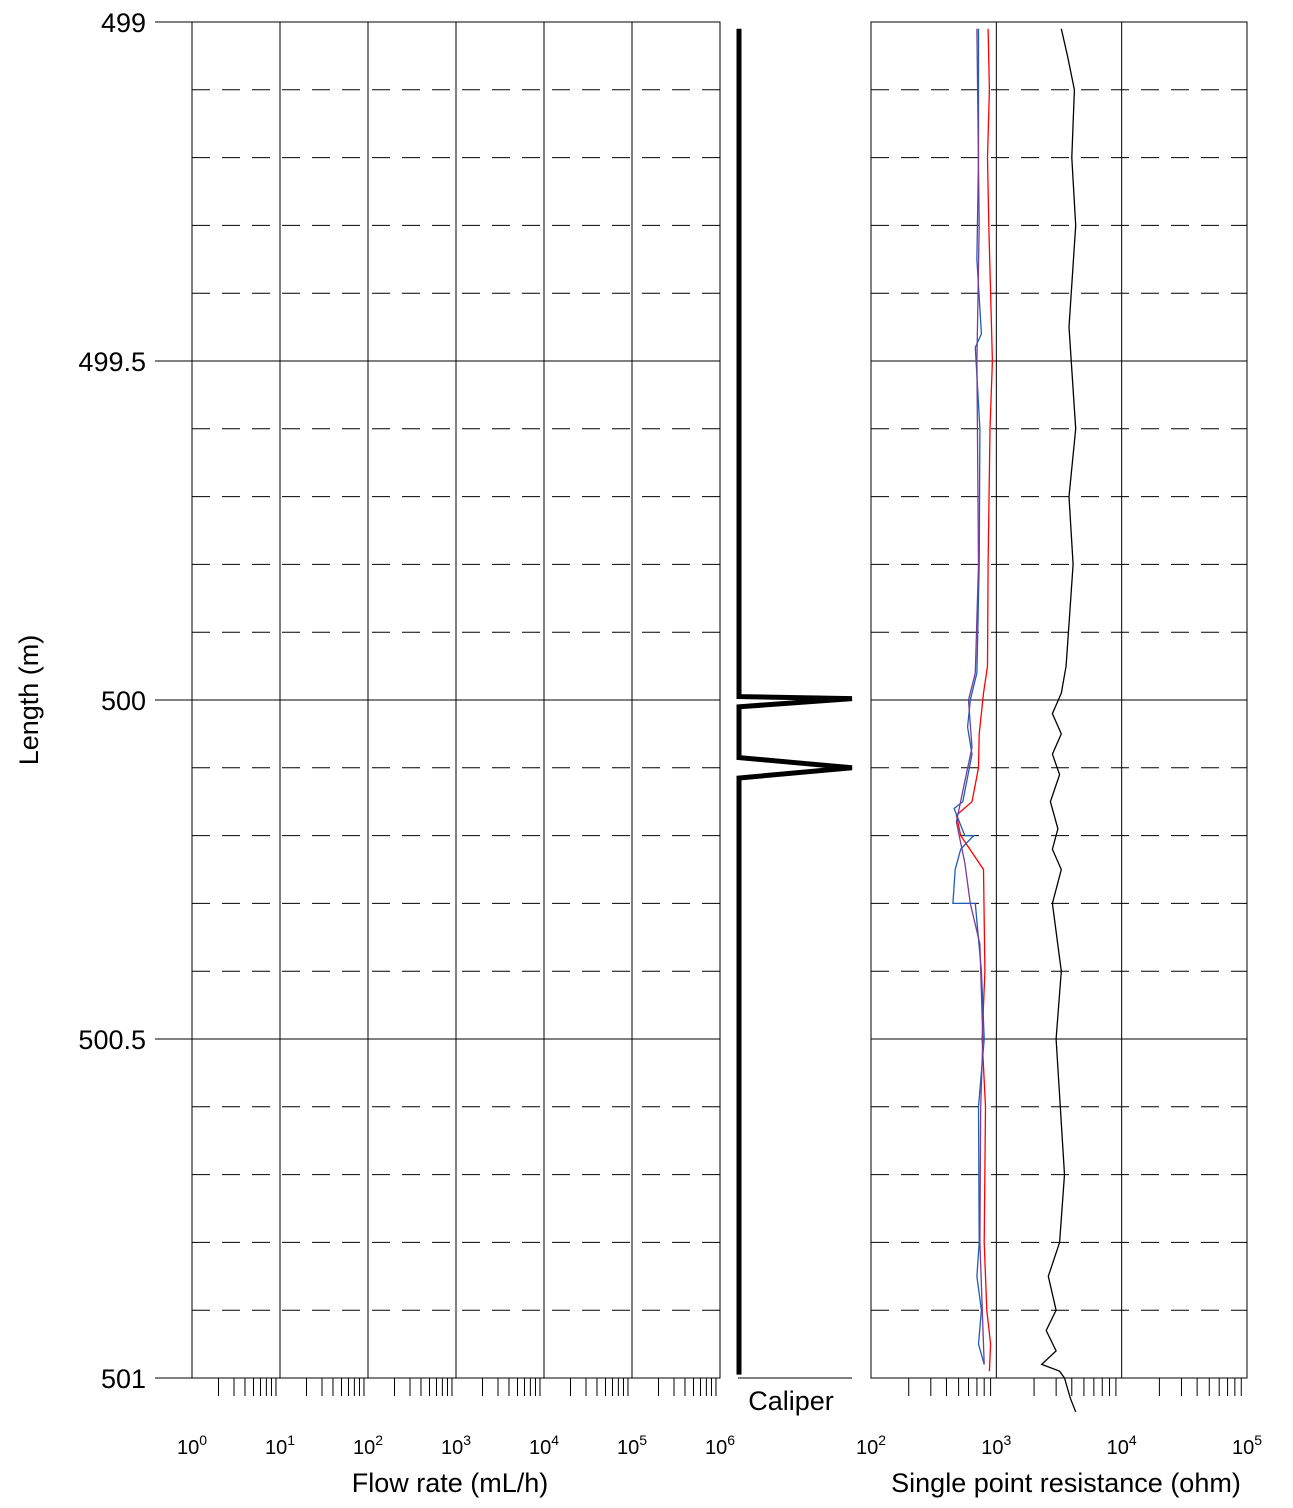 This screenshot has height=1508, width=1293. I want to click on resistance-tick-label: 10³, so click(996, 1445).